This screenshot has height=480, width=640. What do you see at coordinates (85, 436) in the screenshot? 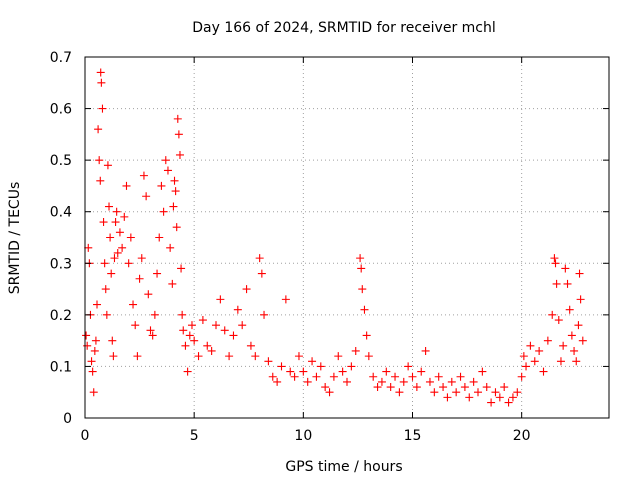
I see `x-tick-label: 0` at bounding box center [85, 436].